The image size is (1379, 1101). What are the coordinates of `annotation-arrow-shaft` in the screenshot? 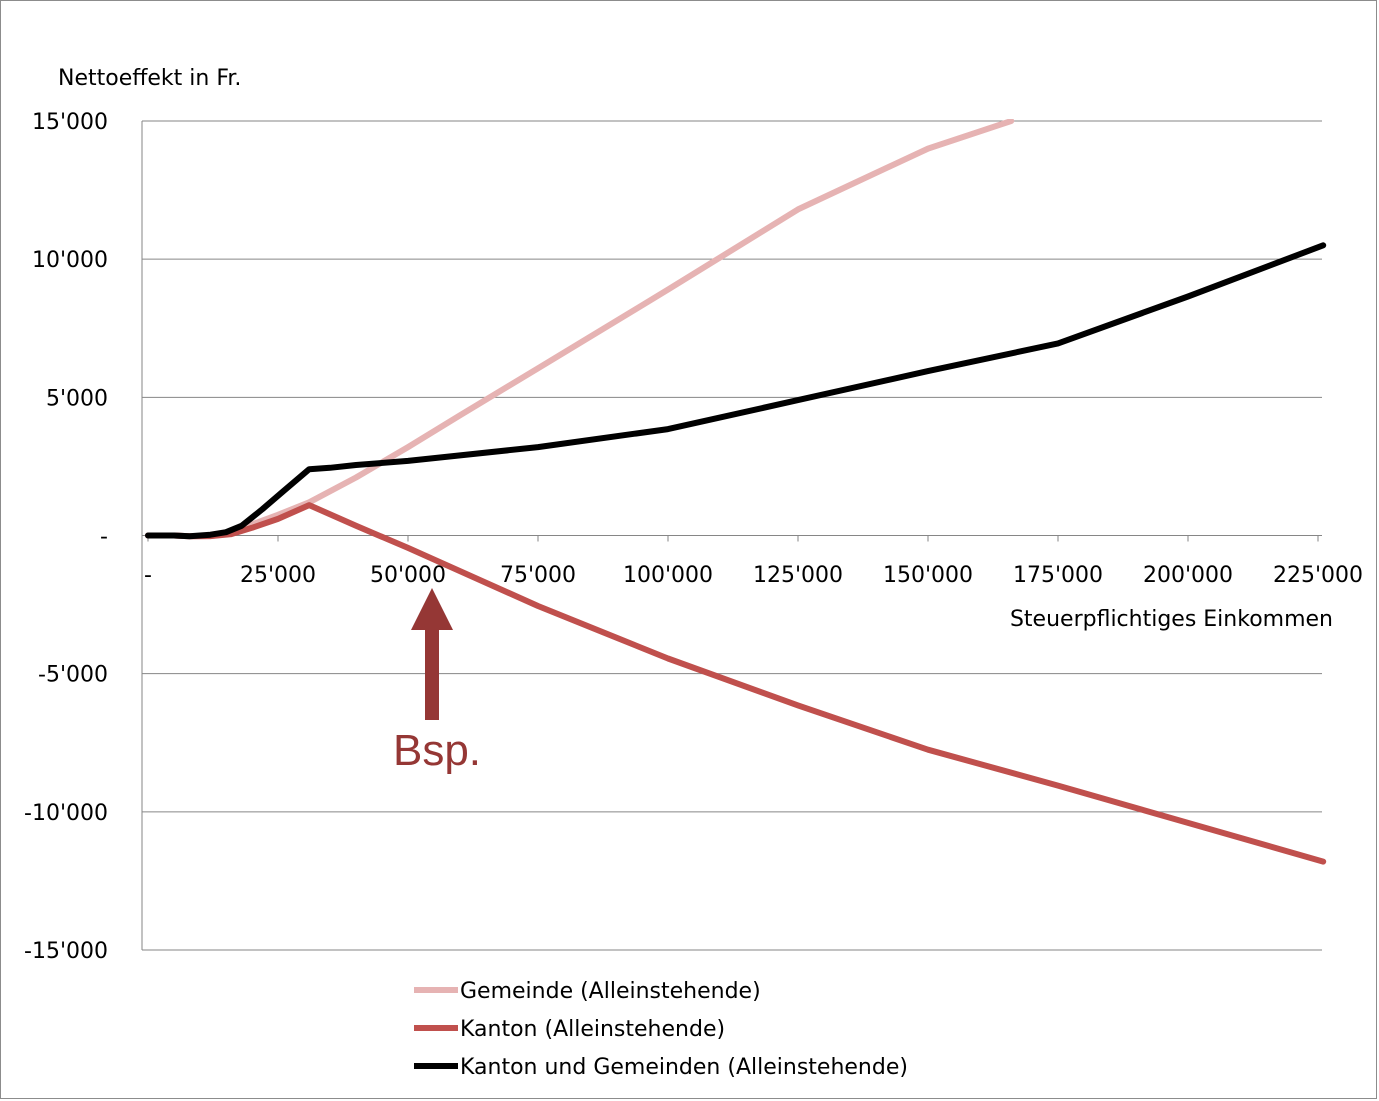 It's located at (432, 672).